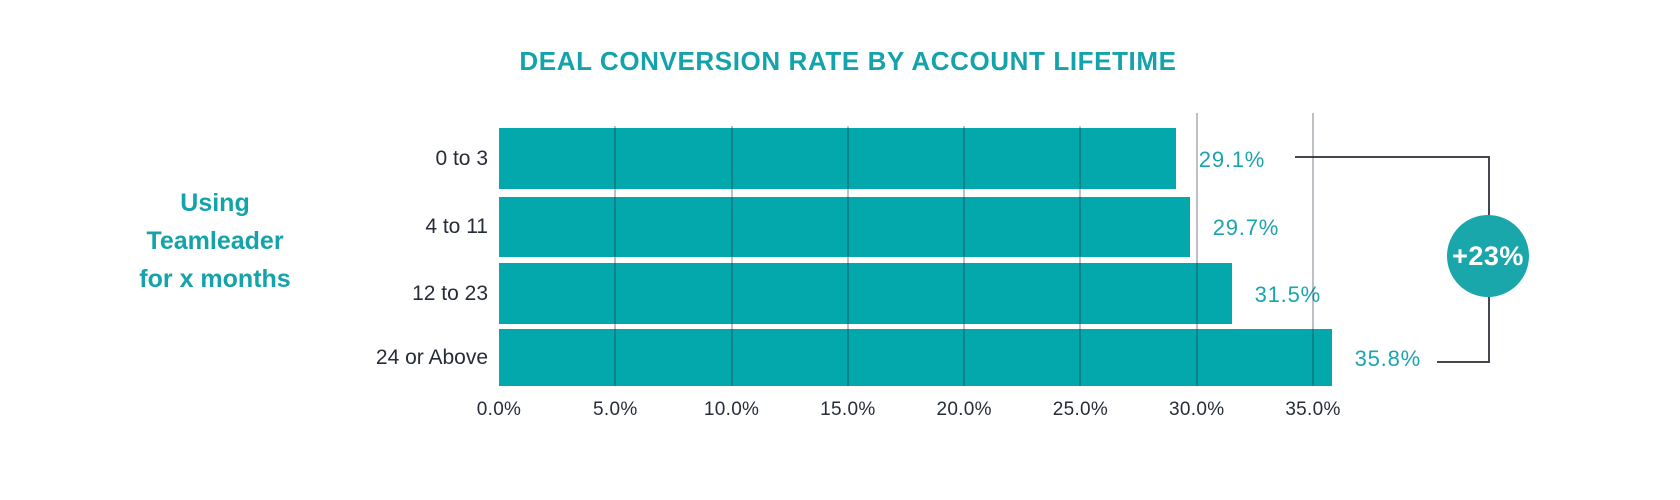  What do you see at coordinates (964, 256) in the screenshot?
I see `gridline-20pct` at bounding box center [964, 256].